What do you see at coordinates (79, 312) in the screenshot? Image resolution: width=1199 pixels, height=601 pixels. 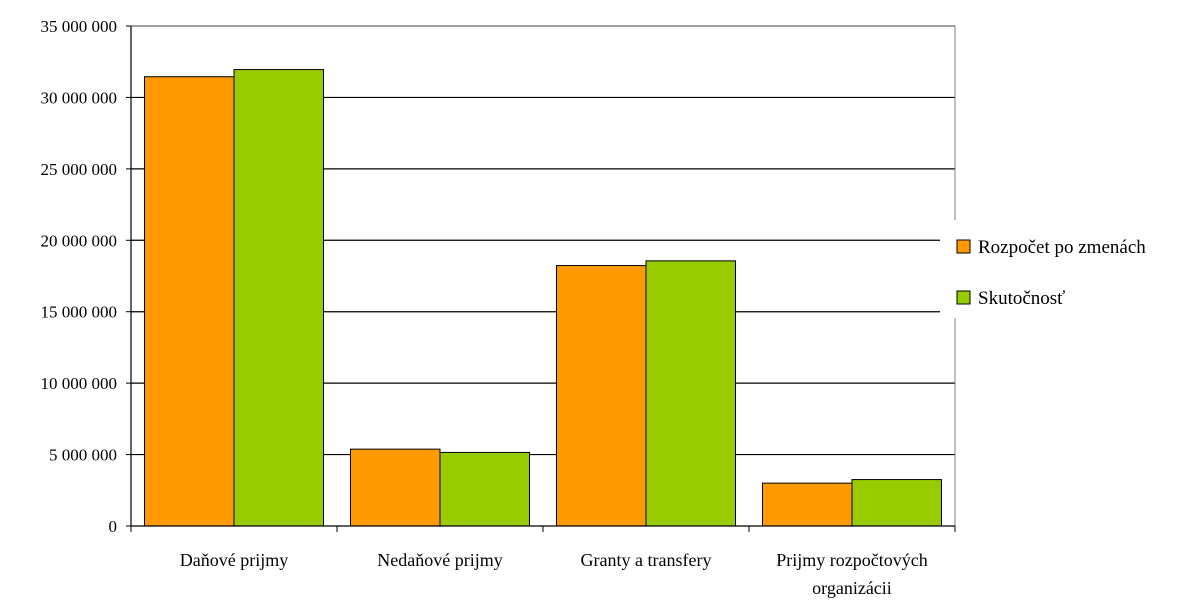 I see `y-tick-label: 15 000 000` at bounding box center [79, 312].